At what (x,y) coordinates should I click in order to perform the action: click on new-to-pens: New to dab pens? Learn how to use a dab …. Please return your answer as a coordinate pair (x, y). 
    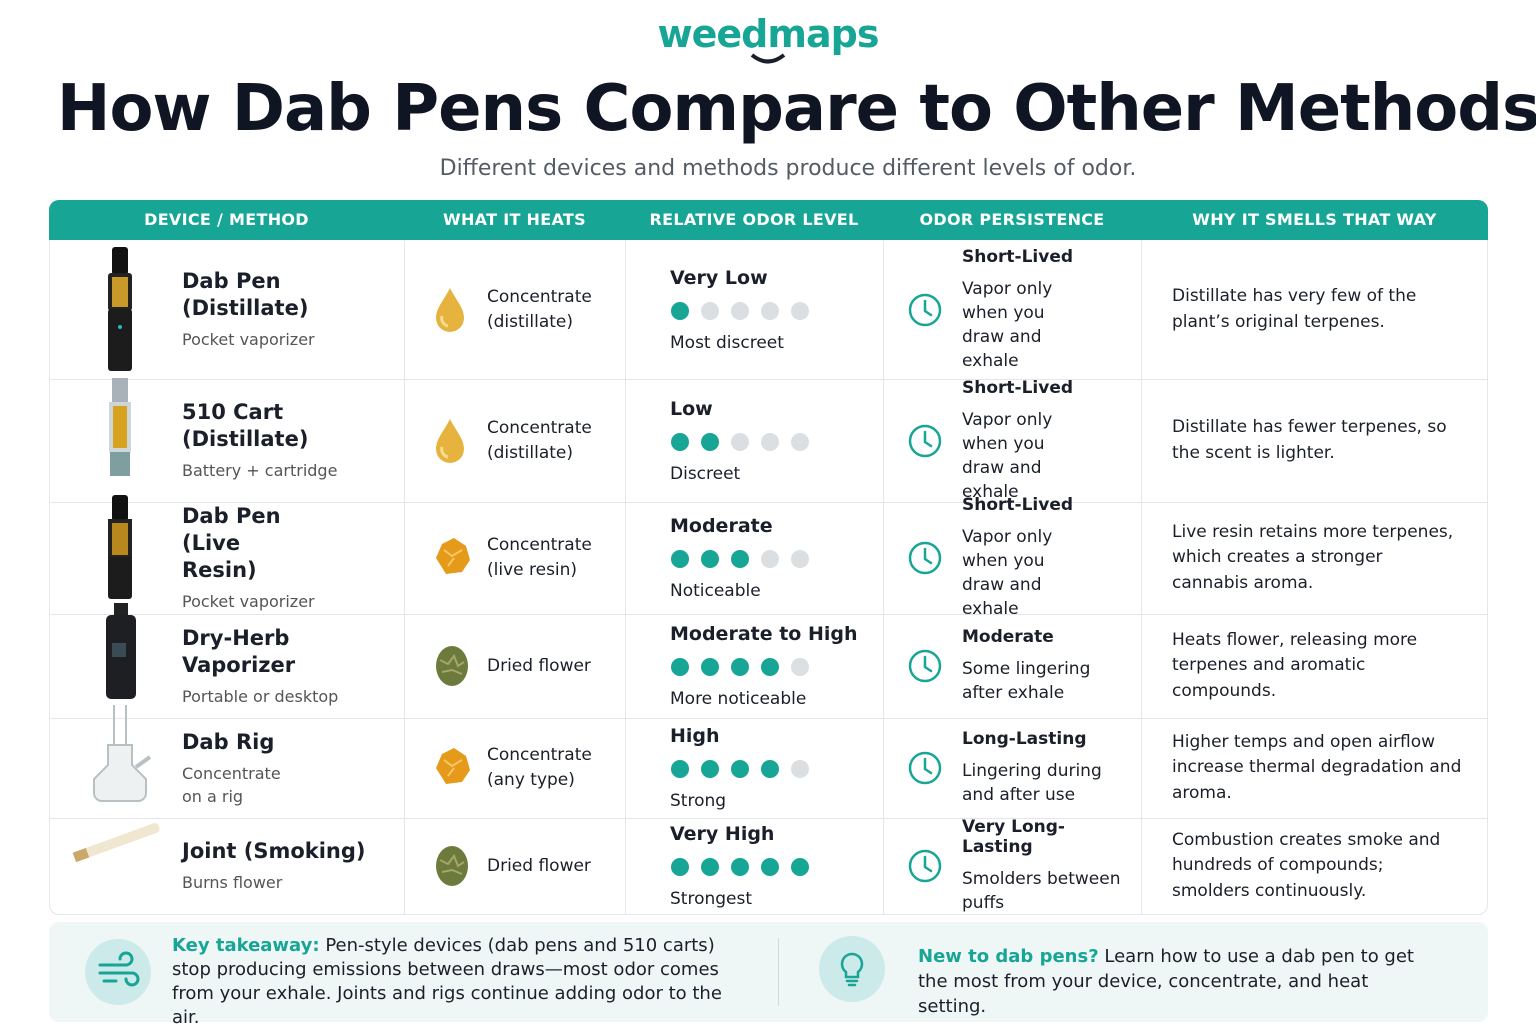
    Looking at the image, I should click on (1178, 981).